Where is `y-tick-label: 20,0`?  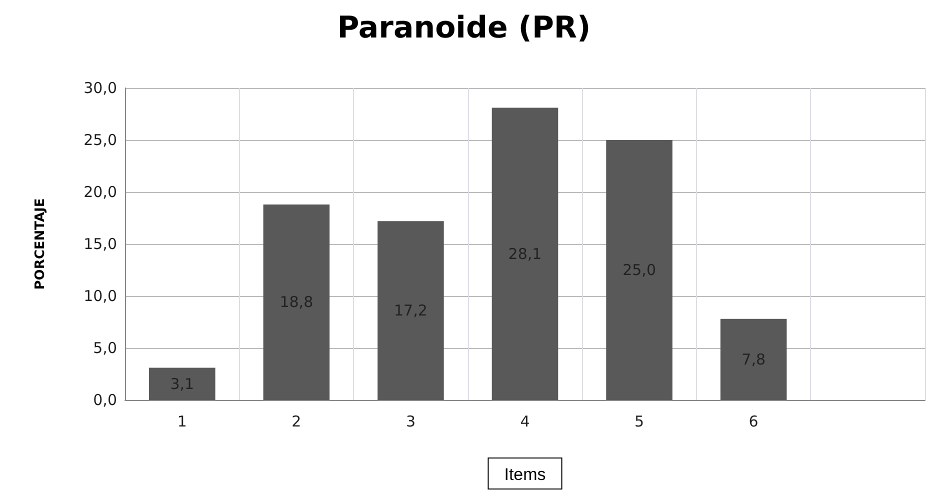
y-tick-label: 20,0 is located at coordinates (100, 192).